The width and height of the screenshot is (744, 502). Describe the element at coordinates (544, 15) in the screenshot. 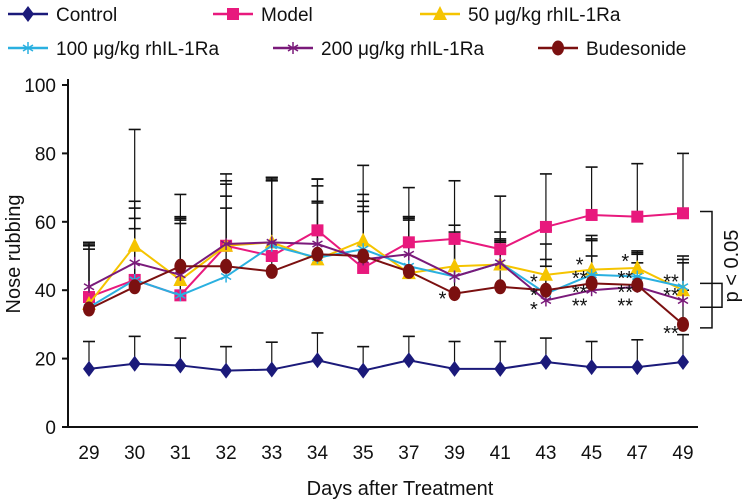

I see `legend-label: 50 μg/kg rhIL-1Ra` at that location.